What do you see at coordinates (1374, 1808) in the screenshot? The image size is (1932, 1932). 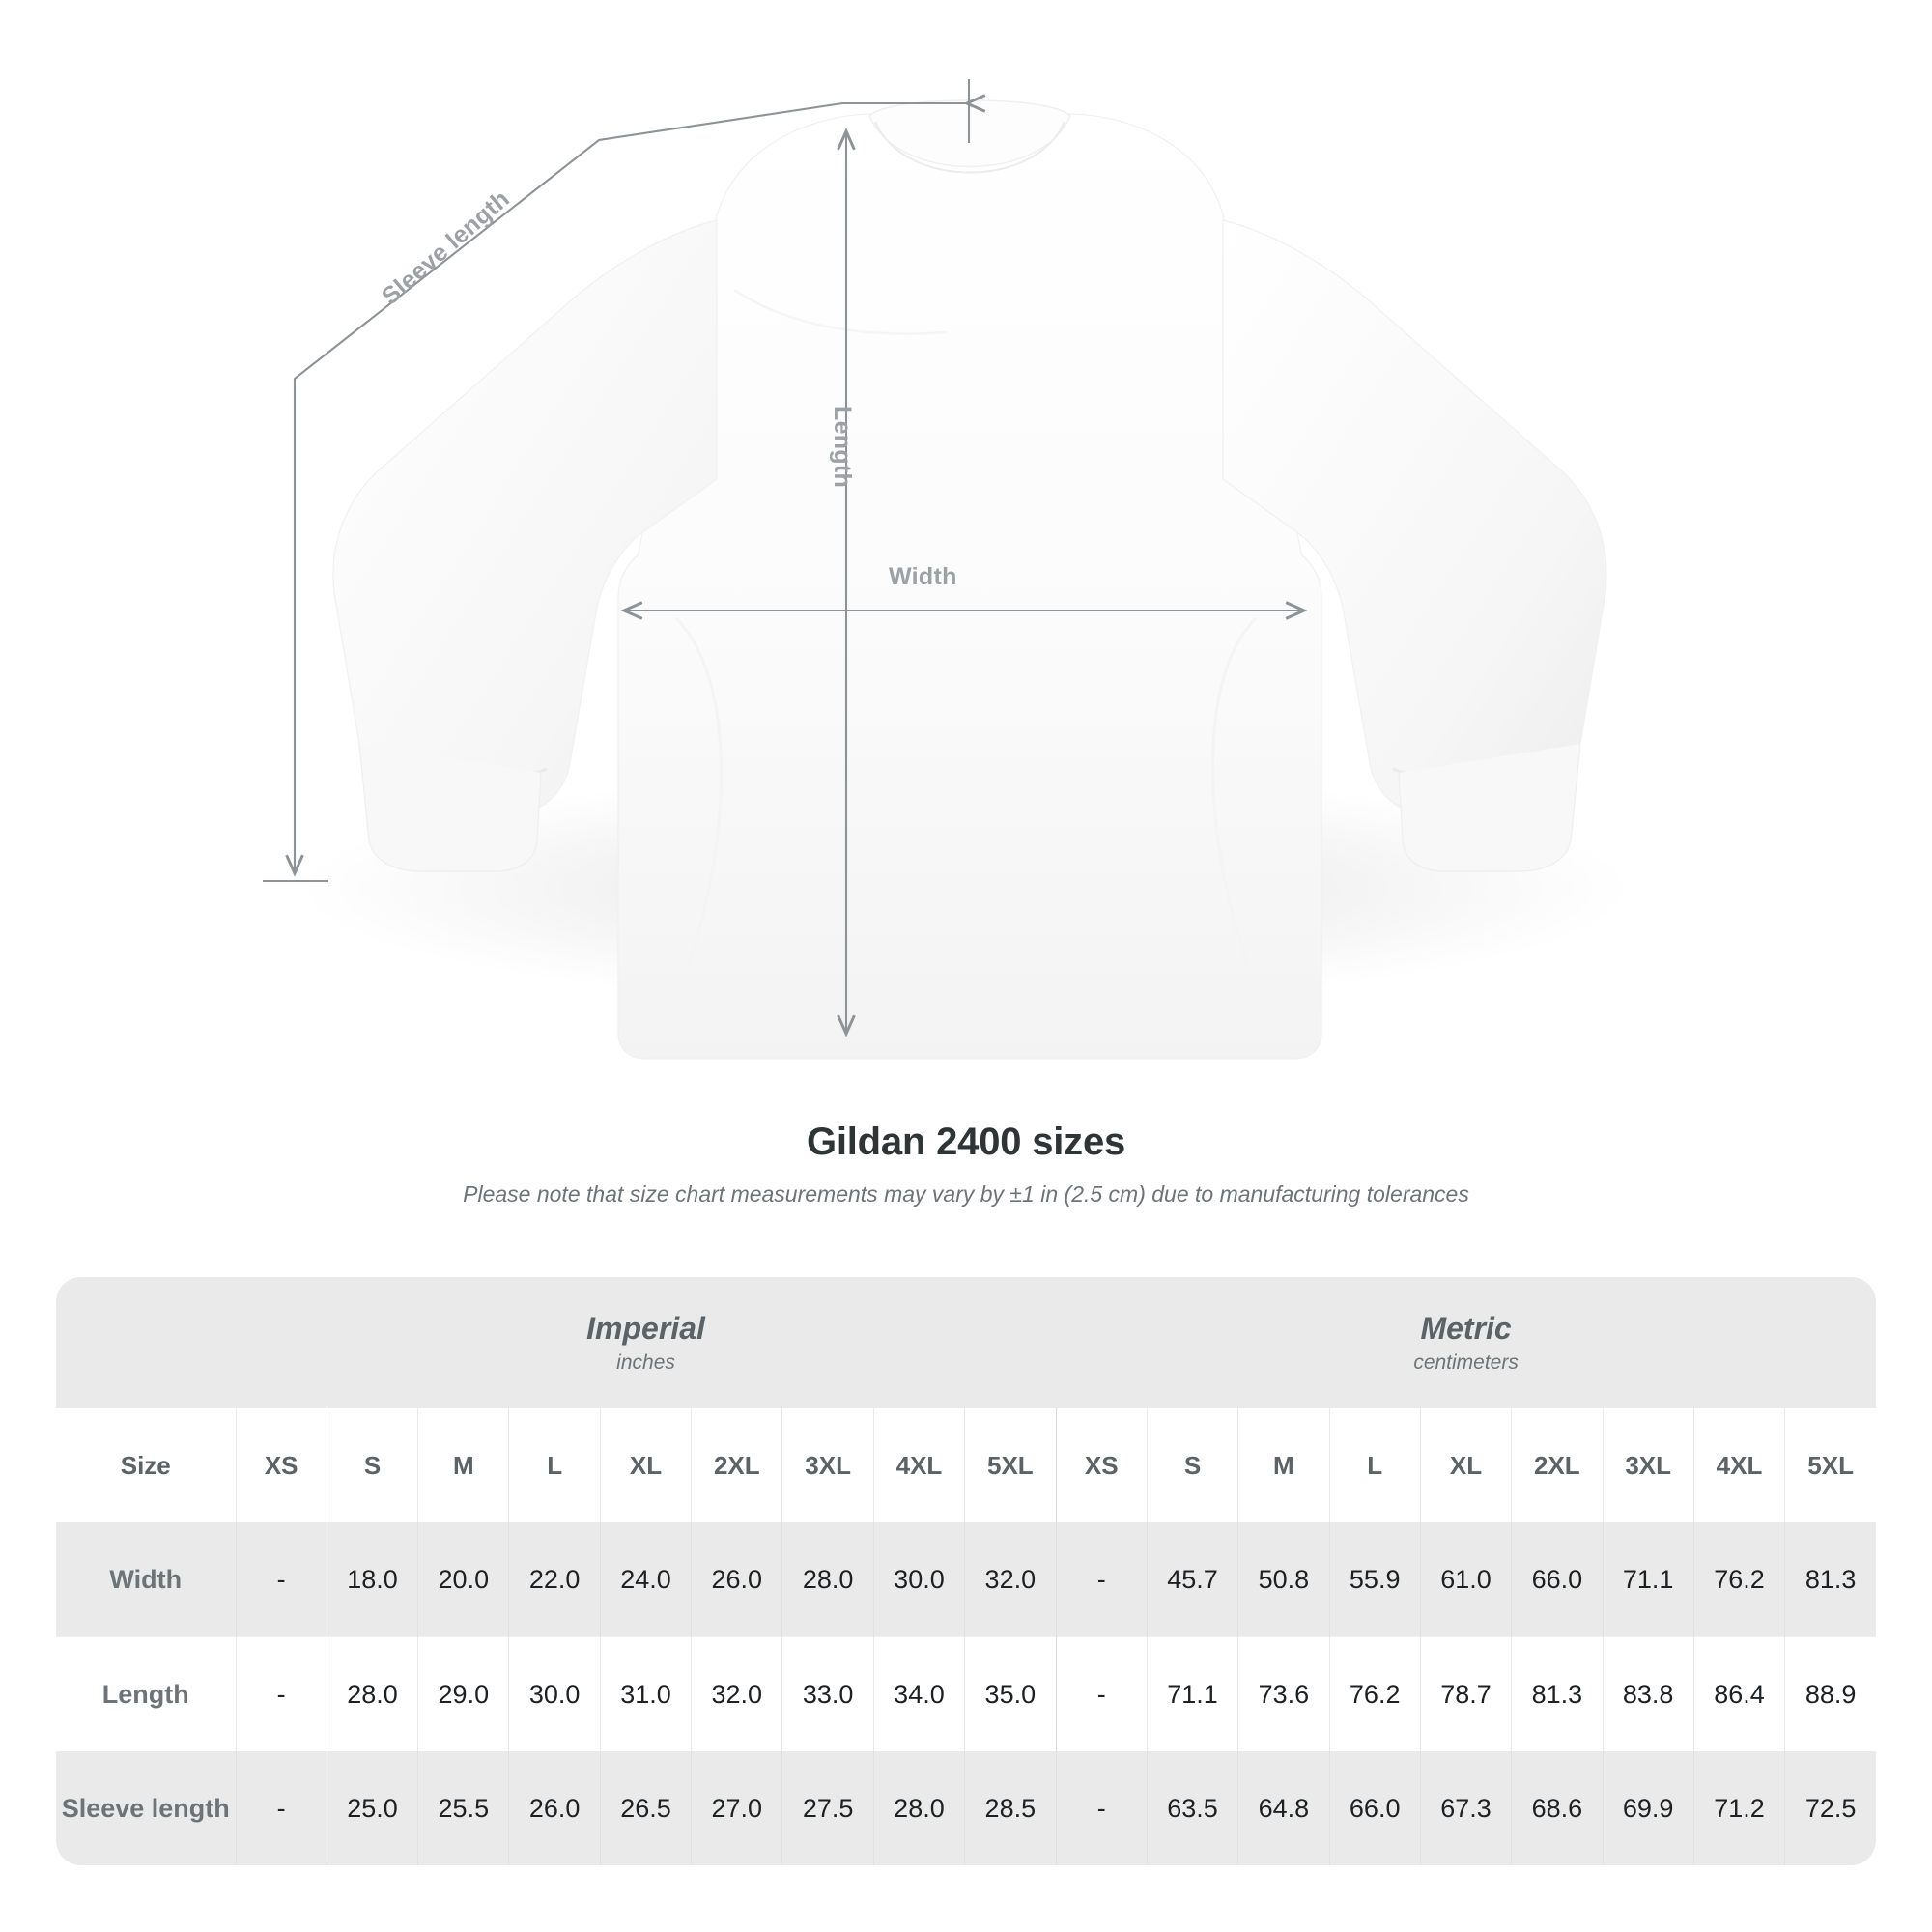 I see `cell-sleeve-length-metric-l: 66.0` at bounding box center [1374, 1808].